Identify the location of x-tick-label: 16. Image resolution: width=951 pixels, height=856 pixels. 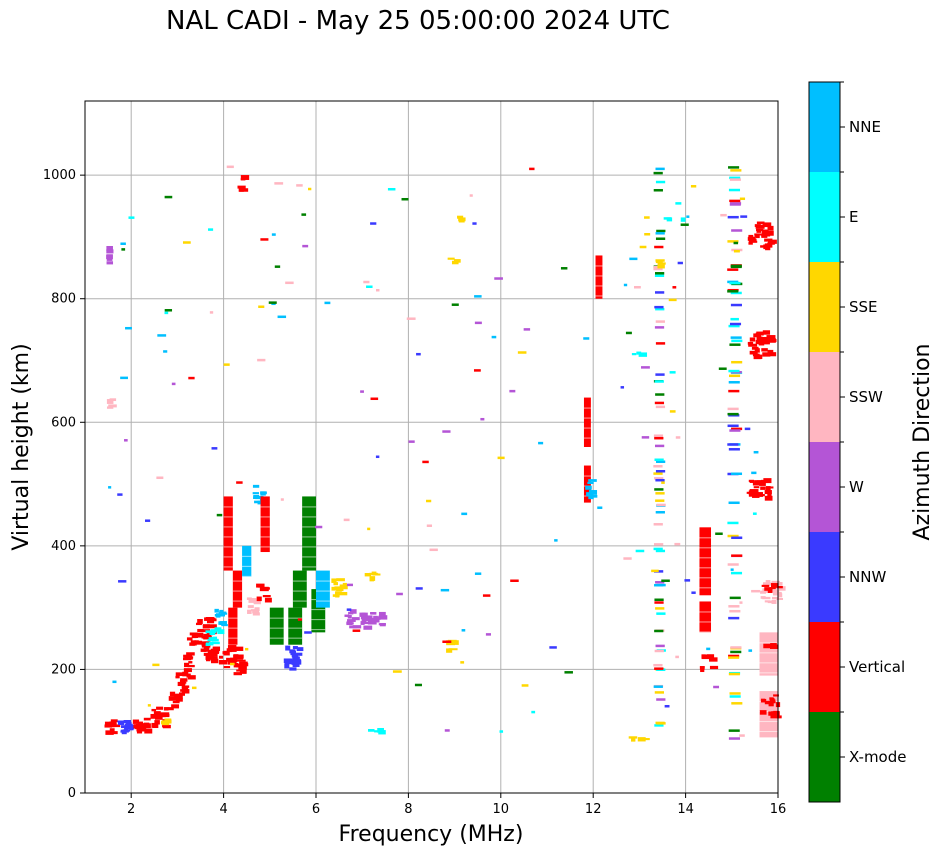
(778, 809).